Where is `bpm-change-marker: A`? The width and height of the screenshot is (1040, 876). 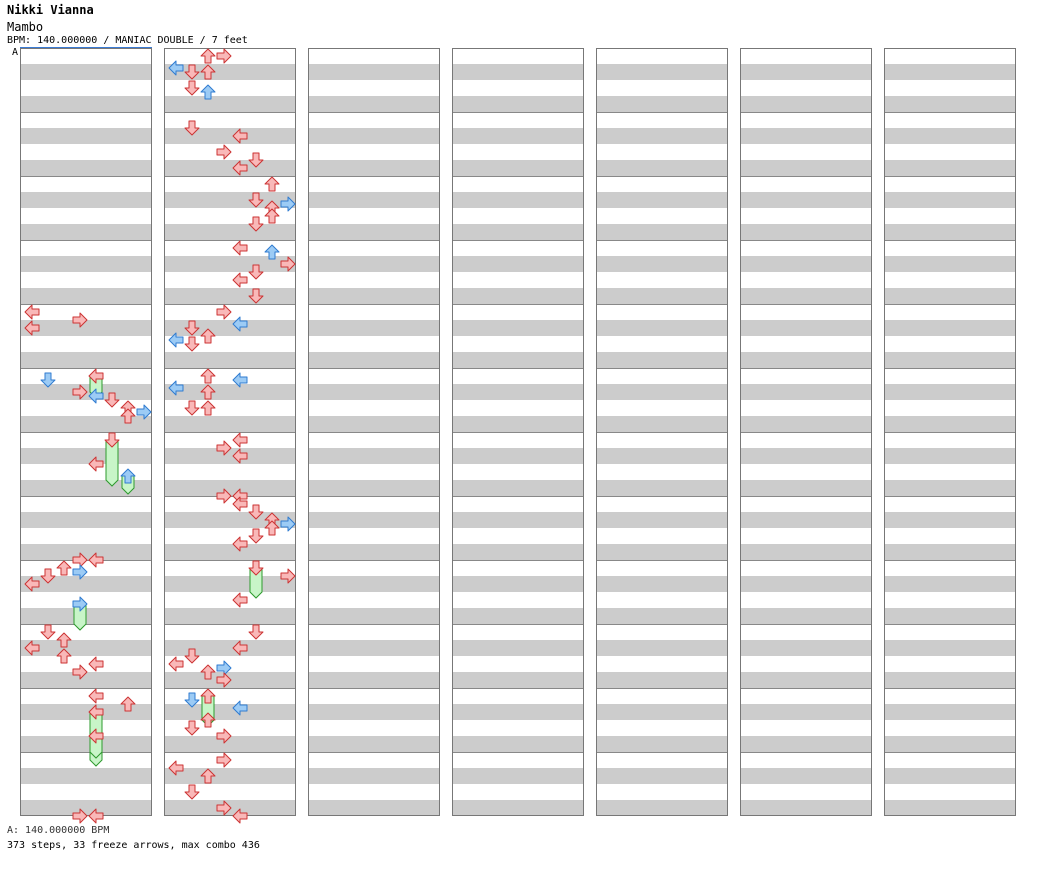 bpm-change-marker: A is located at coordinates (15, 52).